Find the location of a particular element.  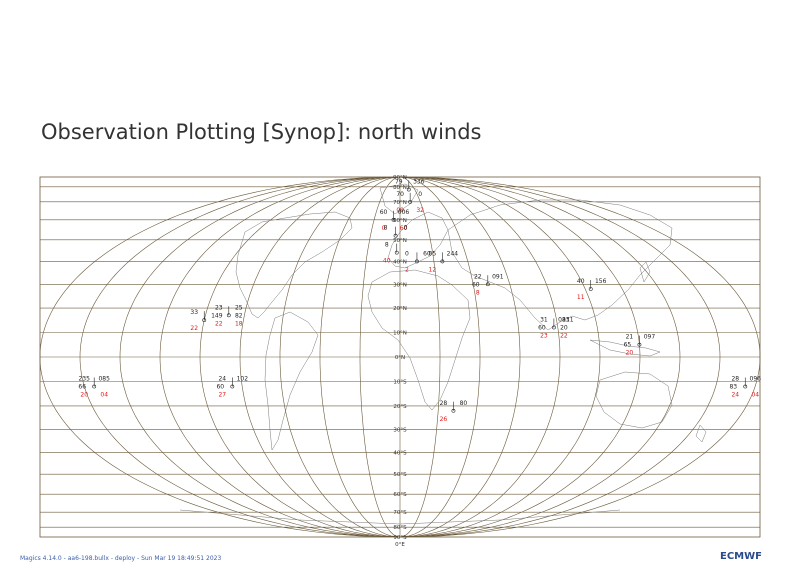

obs-value: 083 is located at coordinates (564, 319).